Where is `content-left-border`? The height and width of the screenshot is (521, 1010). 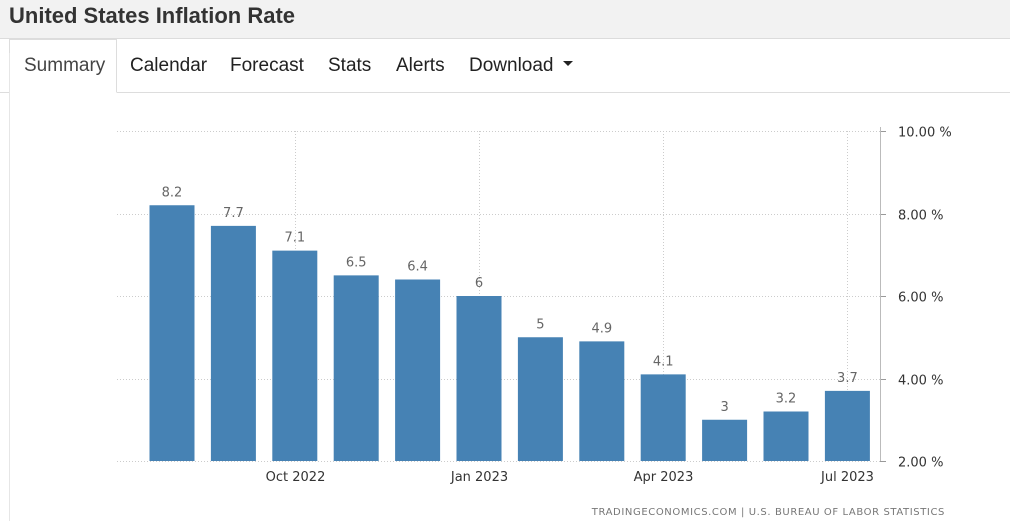
content-left-border is located at coordinates (9, 287).